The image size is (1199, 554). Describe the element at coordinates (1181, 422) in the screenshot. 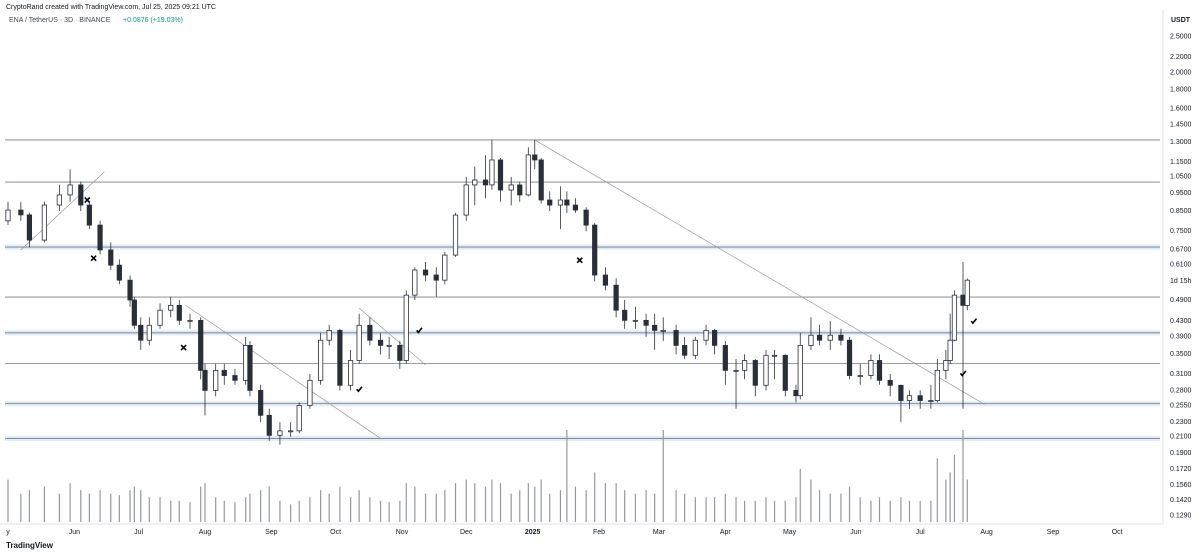

I see `y-tick-label: 0.2300` at that location.